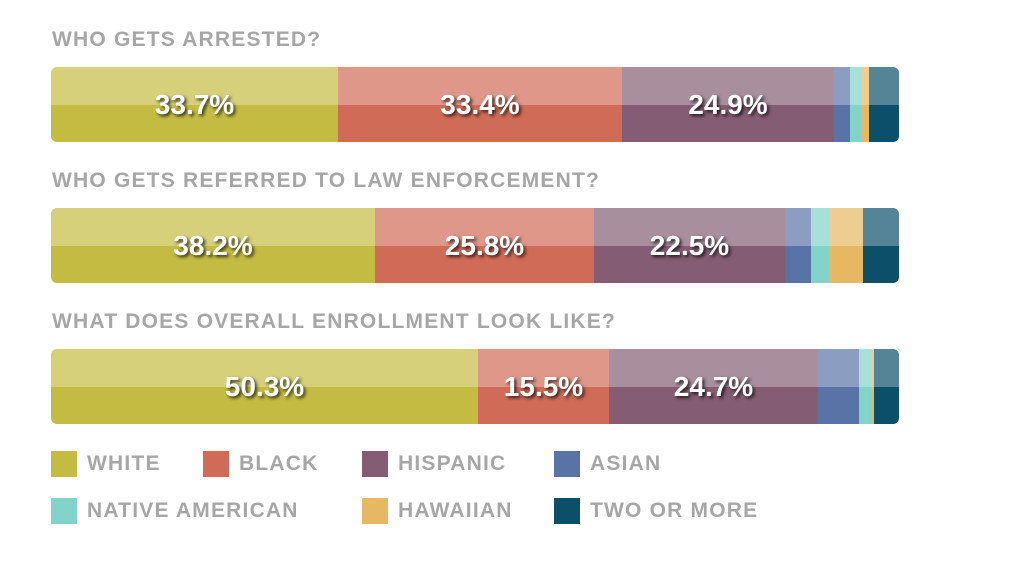 The height and width of the screenshot is (576, 1024). What do you see at coordinates (567, 511) in the screenshot?
I see `legend-swatch-two-or-more` at bounding box center [567, 511].